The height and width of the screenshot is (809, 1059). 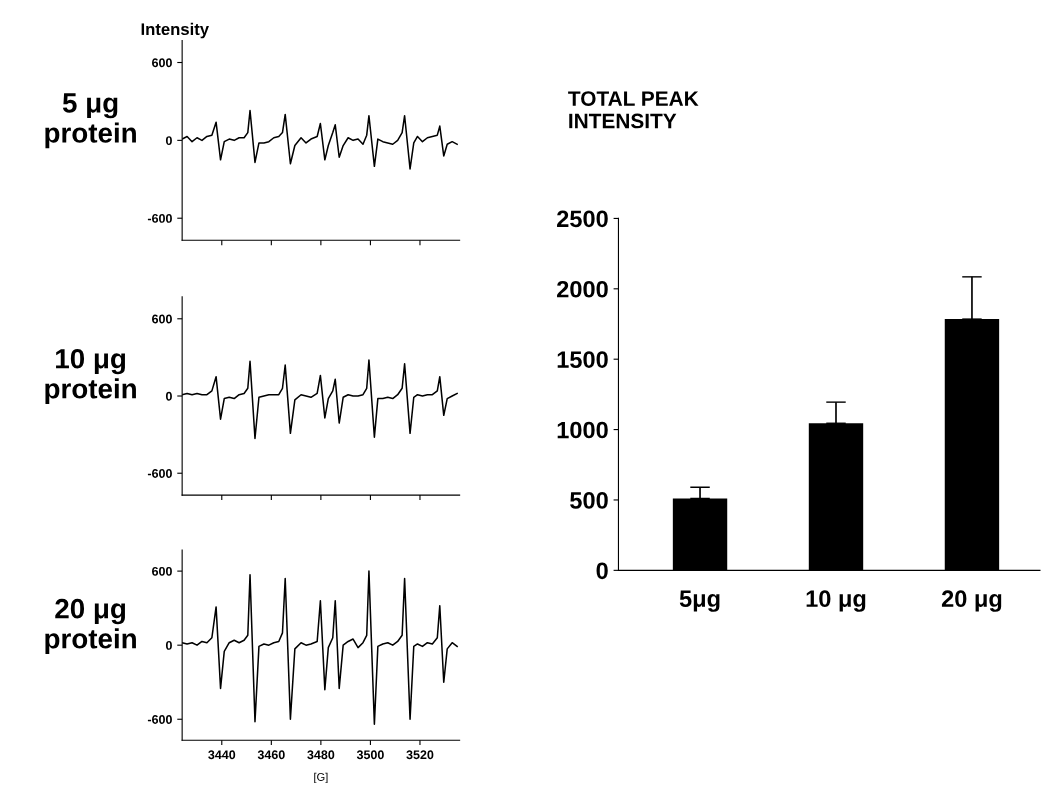 I want to click on x-tick-label: 20 μg, so click(x=971, y=601).